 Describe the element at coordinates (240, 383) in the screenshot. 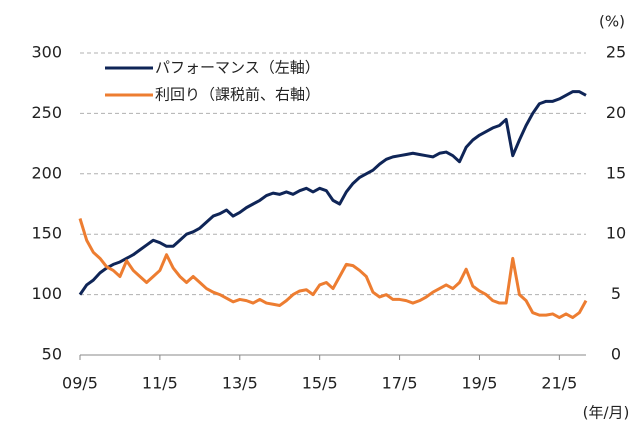

I see `x-tick-label: 13/5` at that location.